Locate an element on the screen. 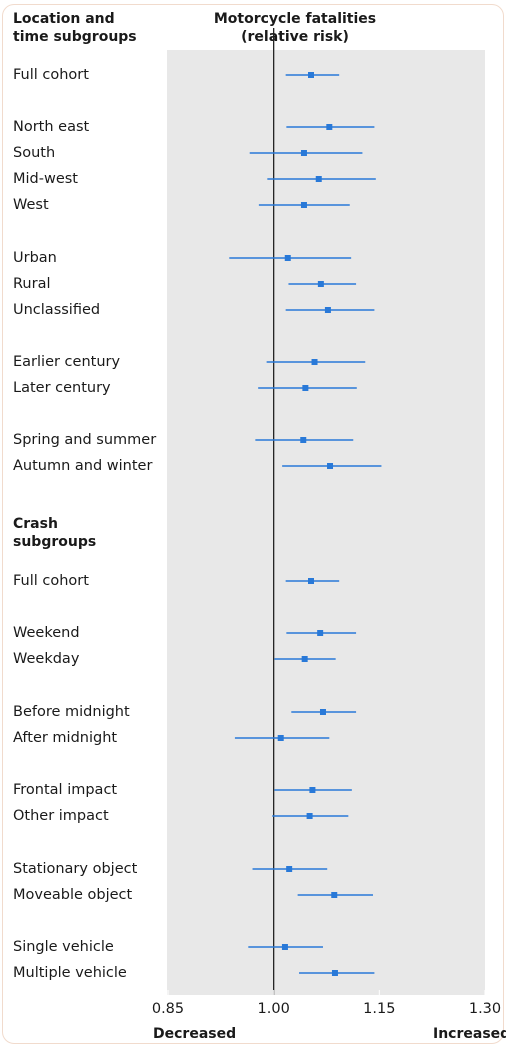  row-label: Later century is located at coordinates (62, 388).